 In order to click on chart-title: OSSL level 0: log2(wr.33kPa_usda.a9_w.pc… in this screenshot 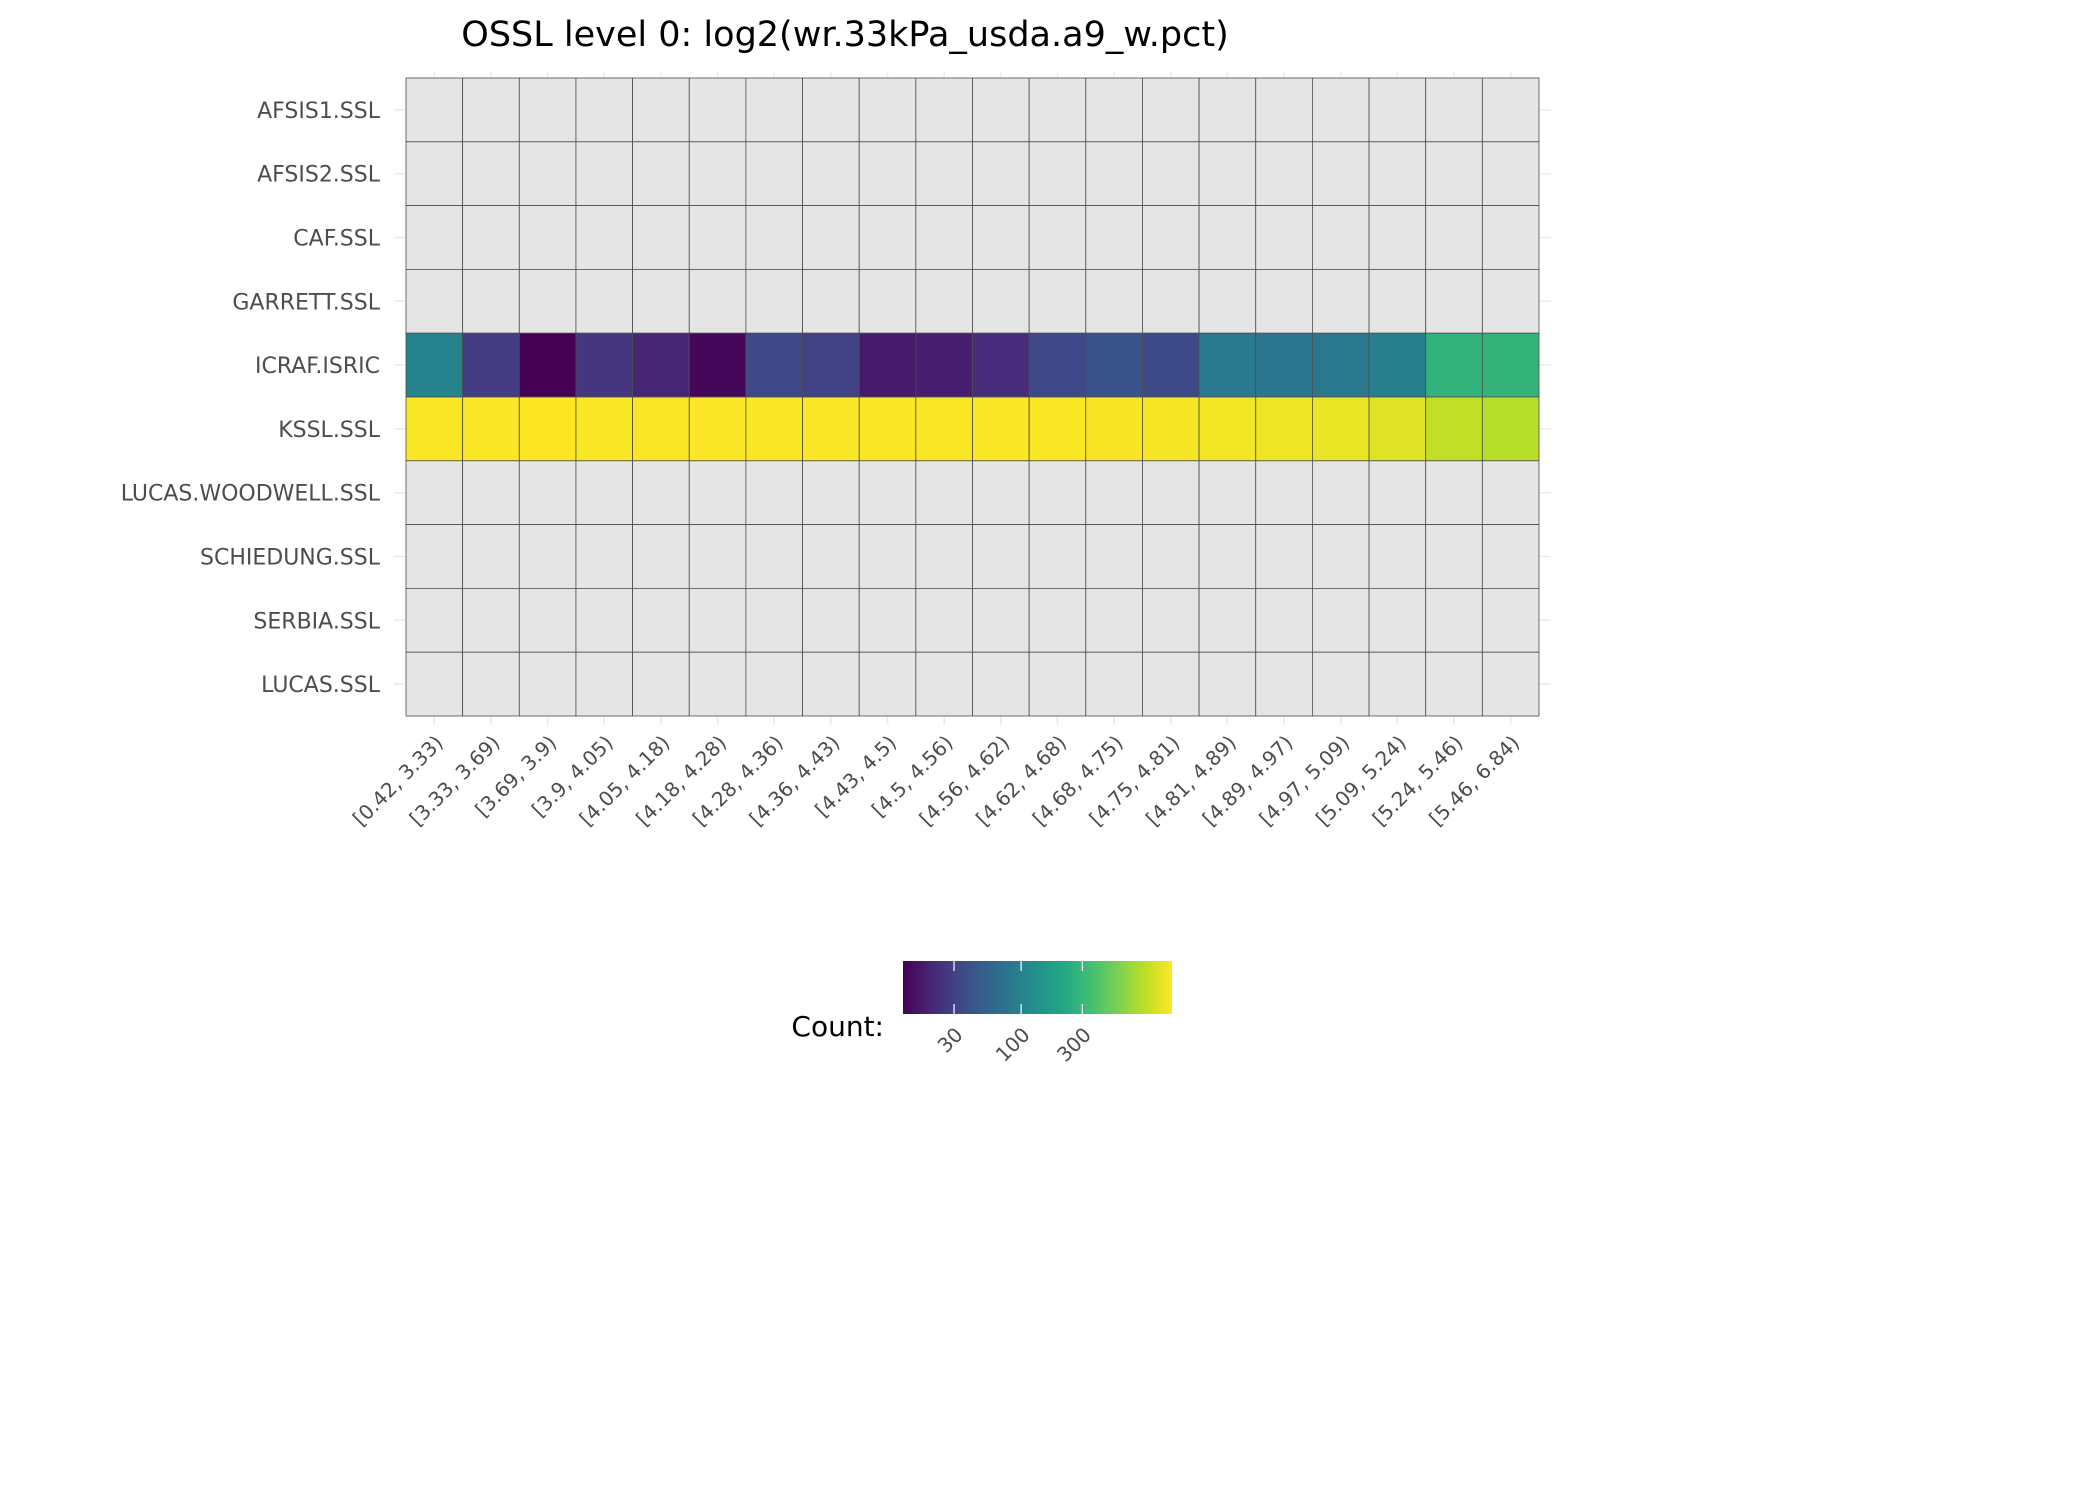, I will do `click(844, 35)`.